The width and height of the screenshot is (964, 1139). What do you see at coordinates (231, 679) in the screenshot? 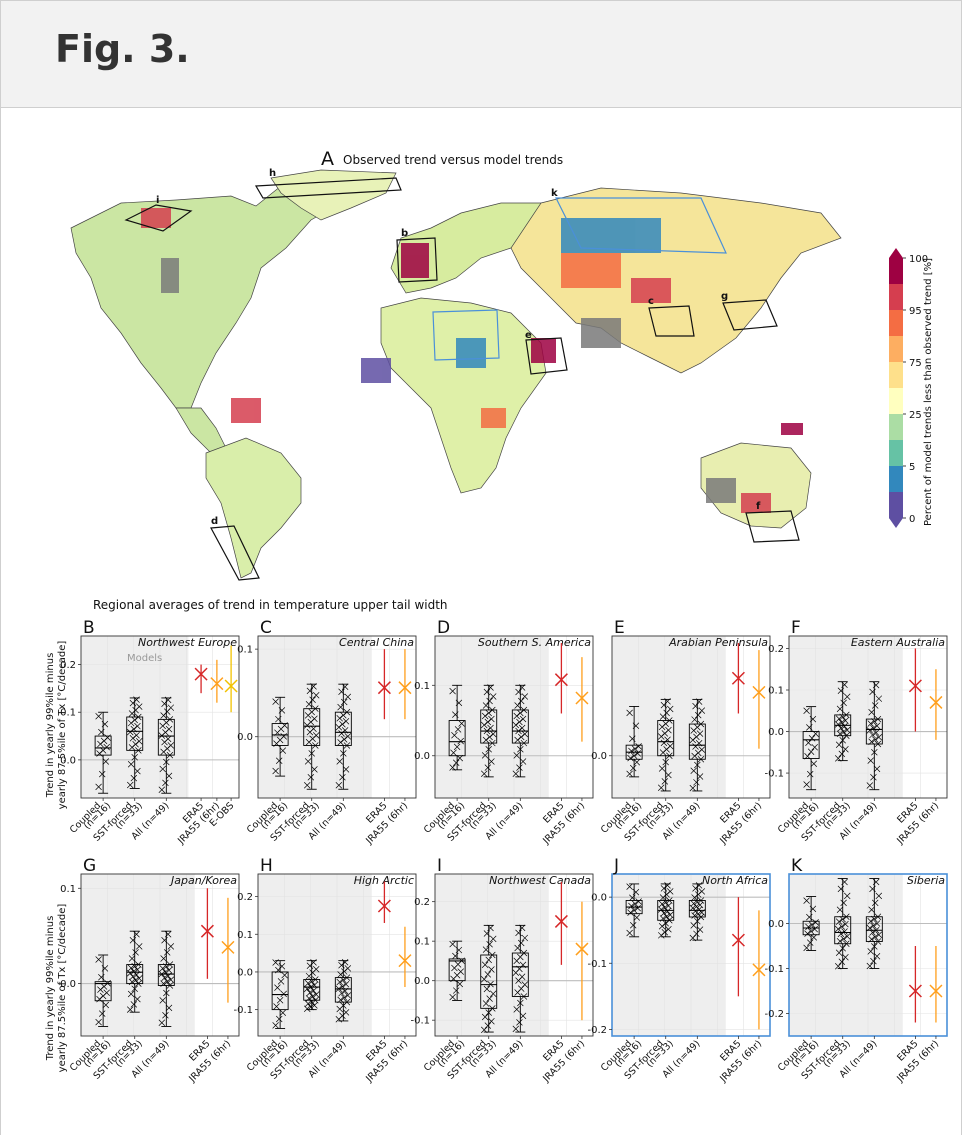
I see `obs-e-obs` at bounding box center [231, 679].